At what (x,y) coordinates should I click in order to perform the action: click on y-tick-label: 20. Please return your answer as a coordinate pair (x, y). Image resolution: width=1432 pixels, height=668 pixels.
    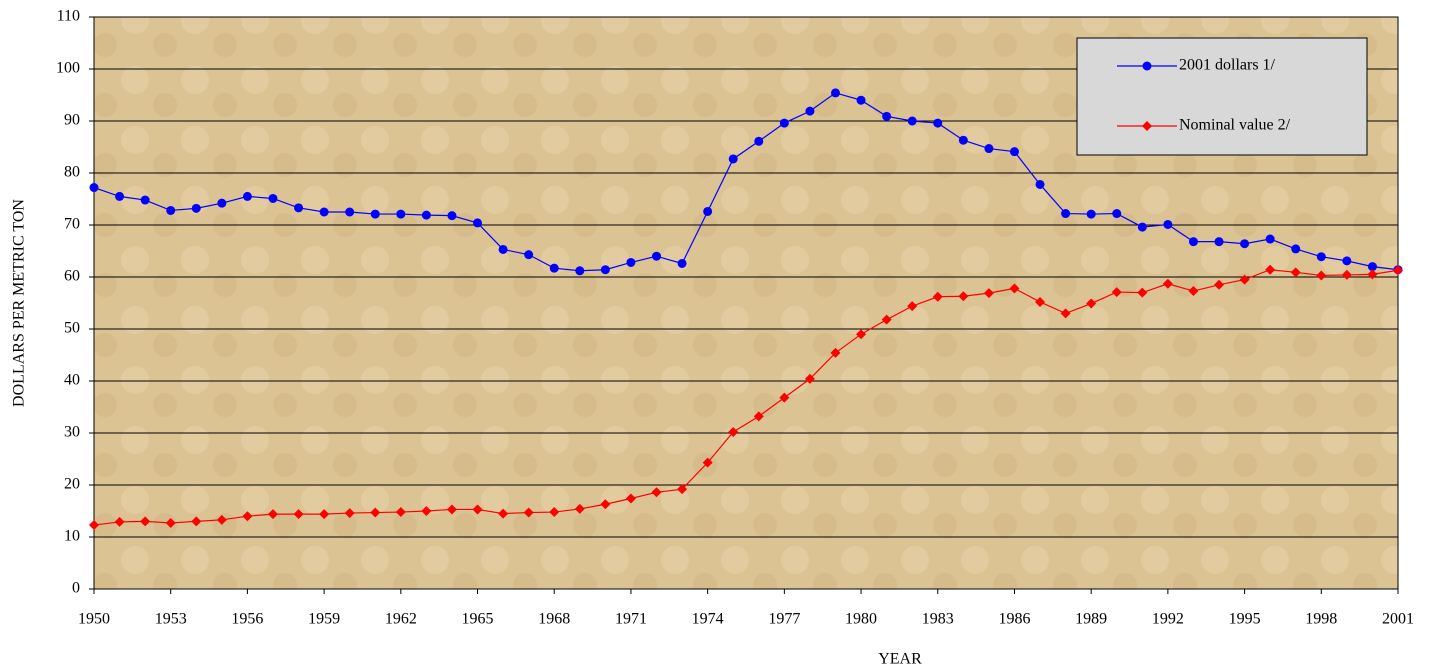
    Looking at the image, I should click on (72, 484).